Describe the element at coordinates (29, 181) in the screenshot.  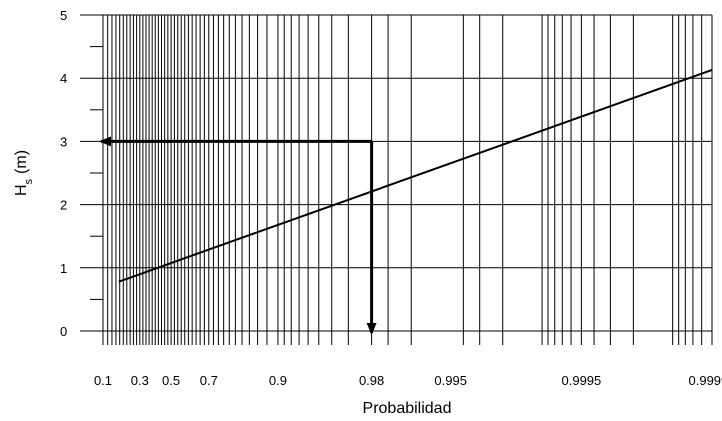
I see `y-axis-title-sub: s` at that location.